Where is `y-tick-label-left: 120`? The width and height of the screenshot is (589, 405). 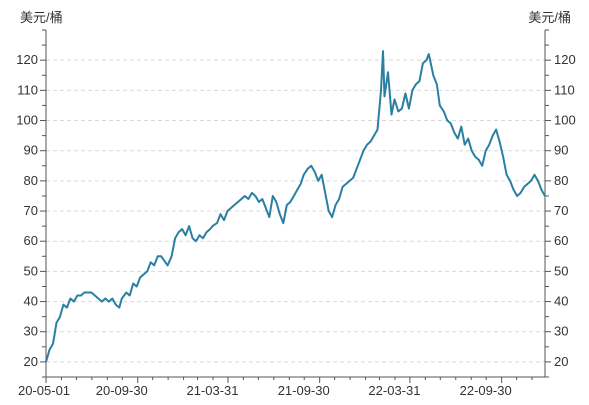 y-tick-label-left: 120 is located at coordinates (27, 59).